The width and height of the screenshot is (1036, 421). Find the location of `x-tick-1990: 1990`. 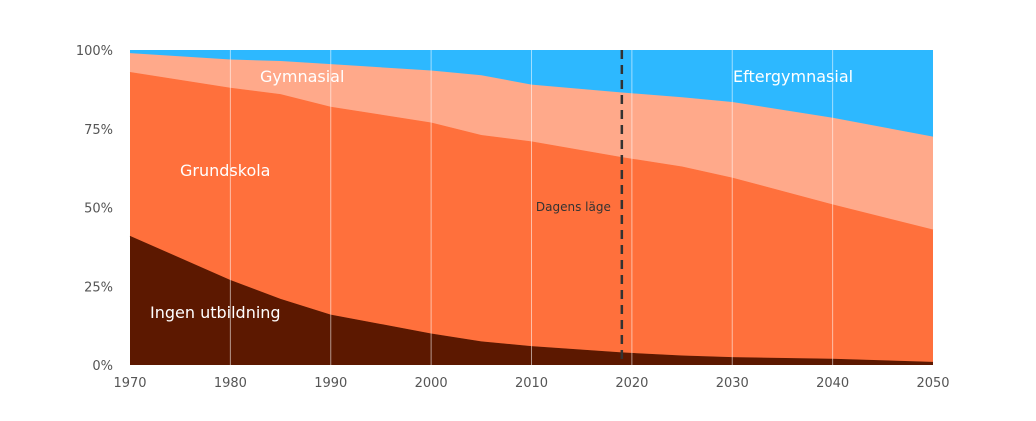

x-tick-1990: 1990 is located at coordinates (330, 383).